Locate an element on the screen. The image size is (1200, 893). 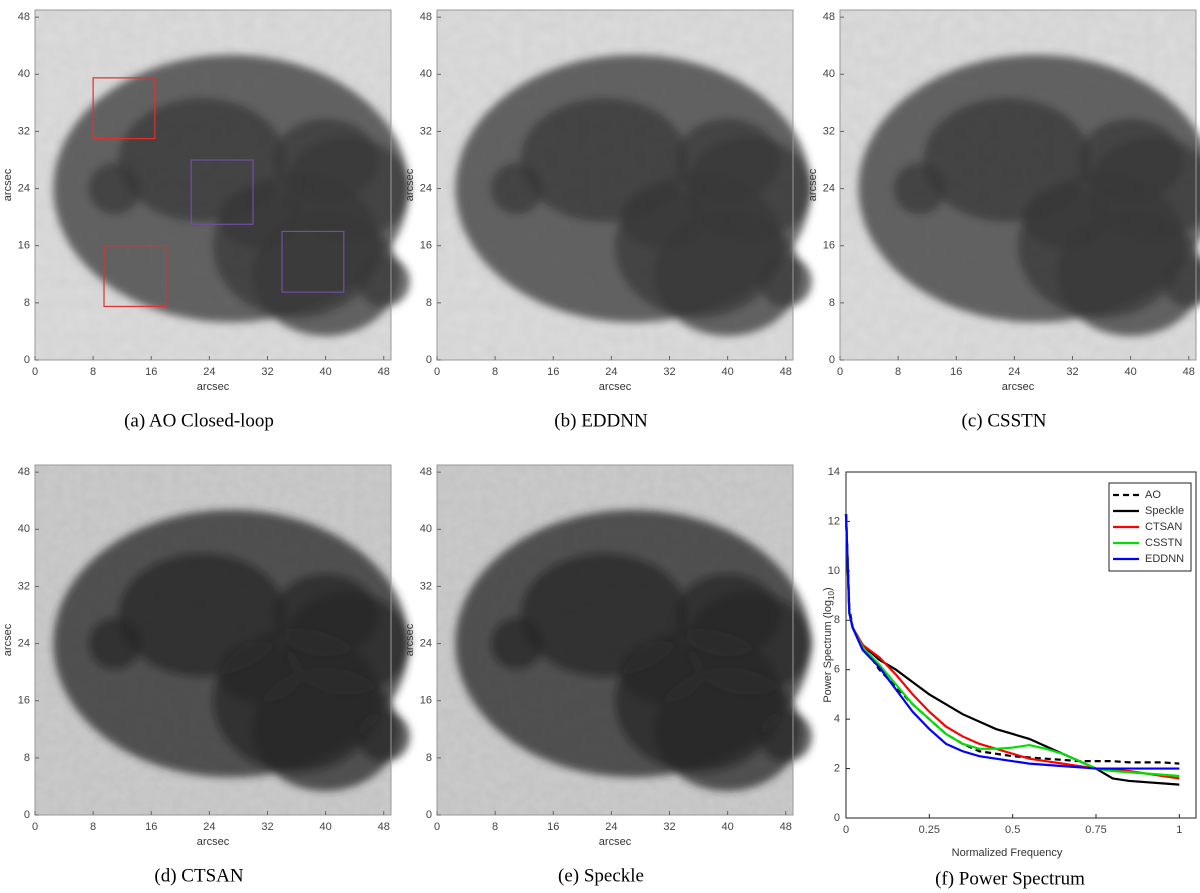
caption: (d) CTSAN is located at coordinates (198, 875).